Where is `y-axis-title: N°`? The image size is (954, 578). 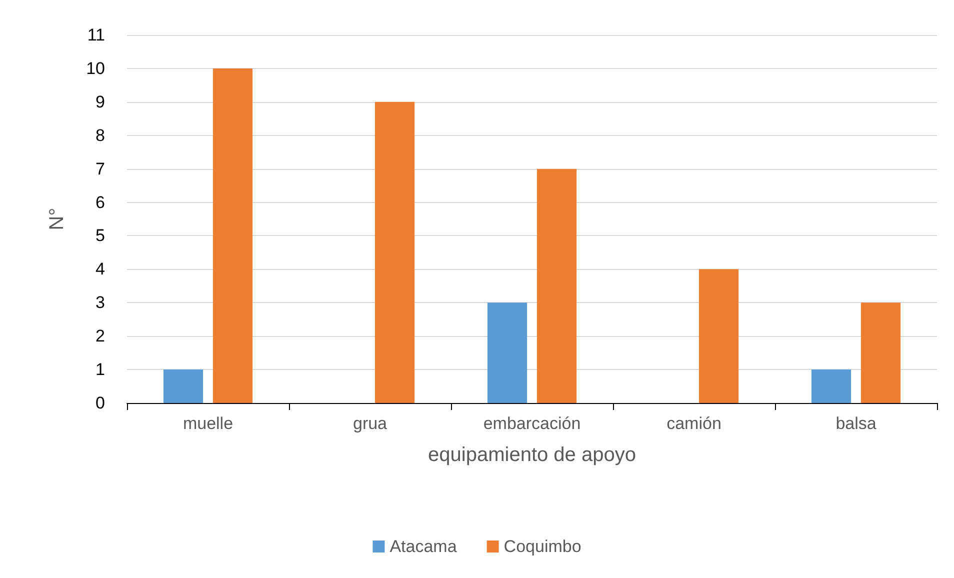
y-axis-title: N° is located at coordinates (57, 219).